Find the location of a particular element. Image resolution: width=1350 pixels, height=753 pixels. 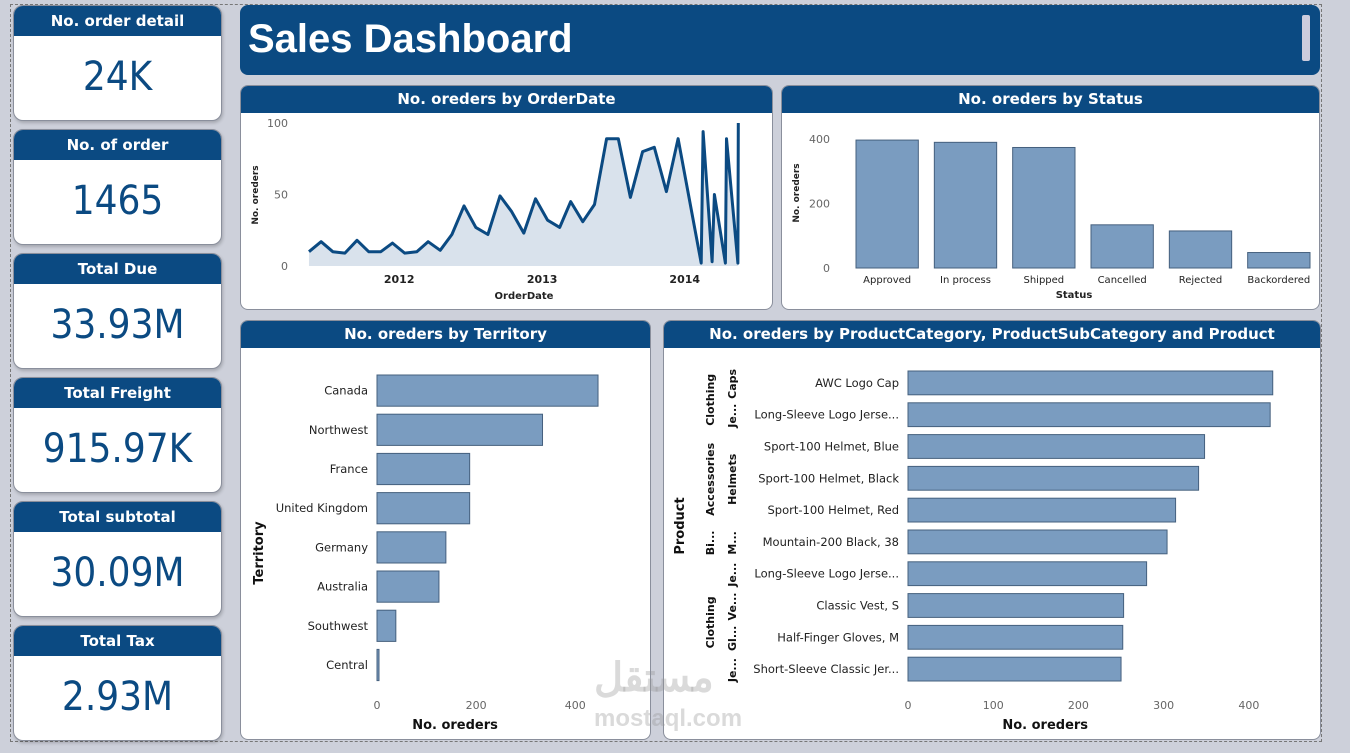

kpi-card: Total Tax 2.93M is located at coordinates (117, 683).